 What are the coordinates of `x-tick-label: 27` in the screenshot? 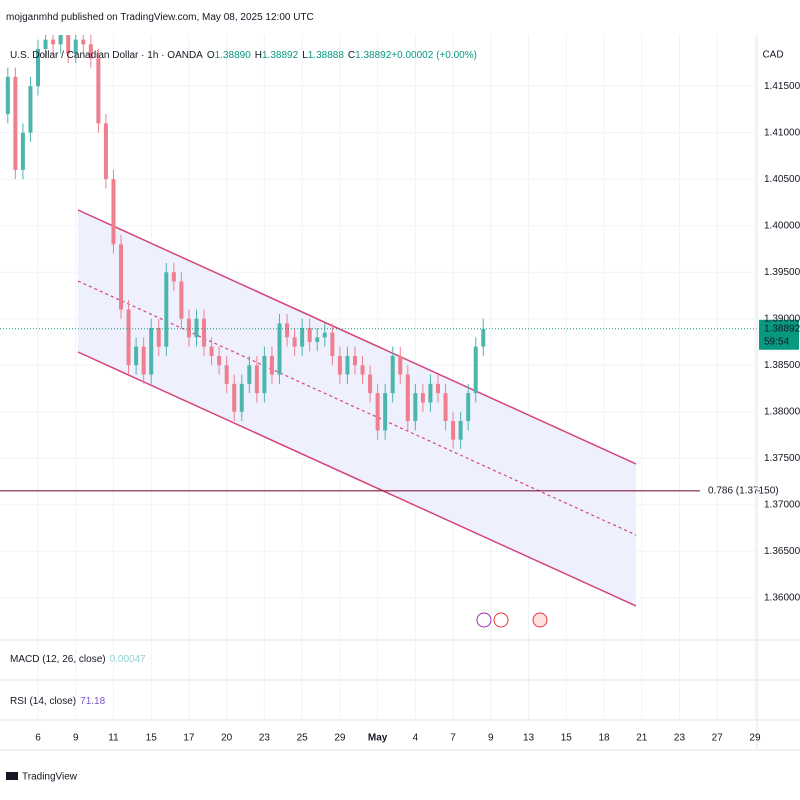 It's located at (718, 738).